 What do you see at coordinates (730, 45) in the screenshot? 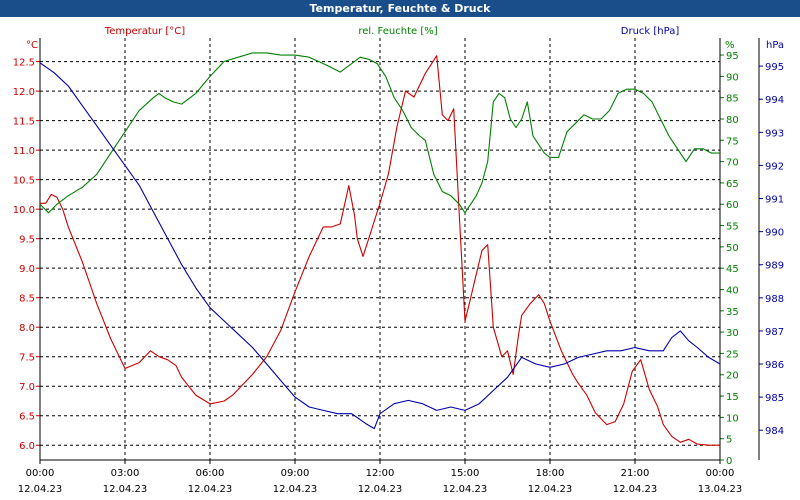
I see `hum-unit-label: %` at bounding box center [730, 45].